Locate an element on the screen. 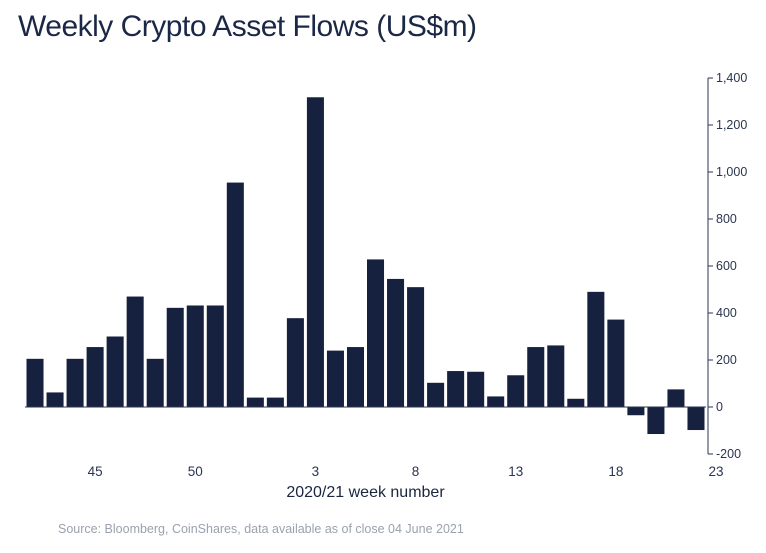 The height and width of the screenshot is (553, 766). y-tick-label: 0 is located at coordinates (719, 407).